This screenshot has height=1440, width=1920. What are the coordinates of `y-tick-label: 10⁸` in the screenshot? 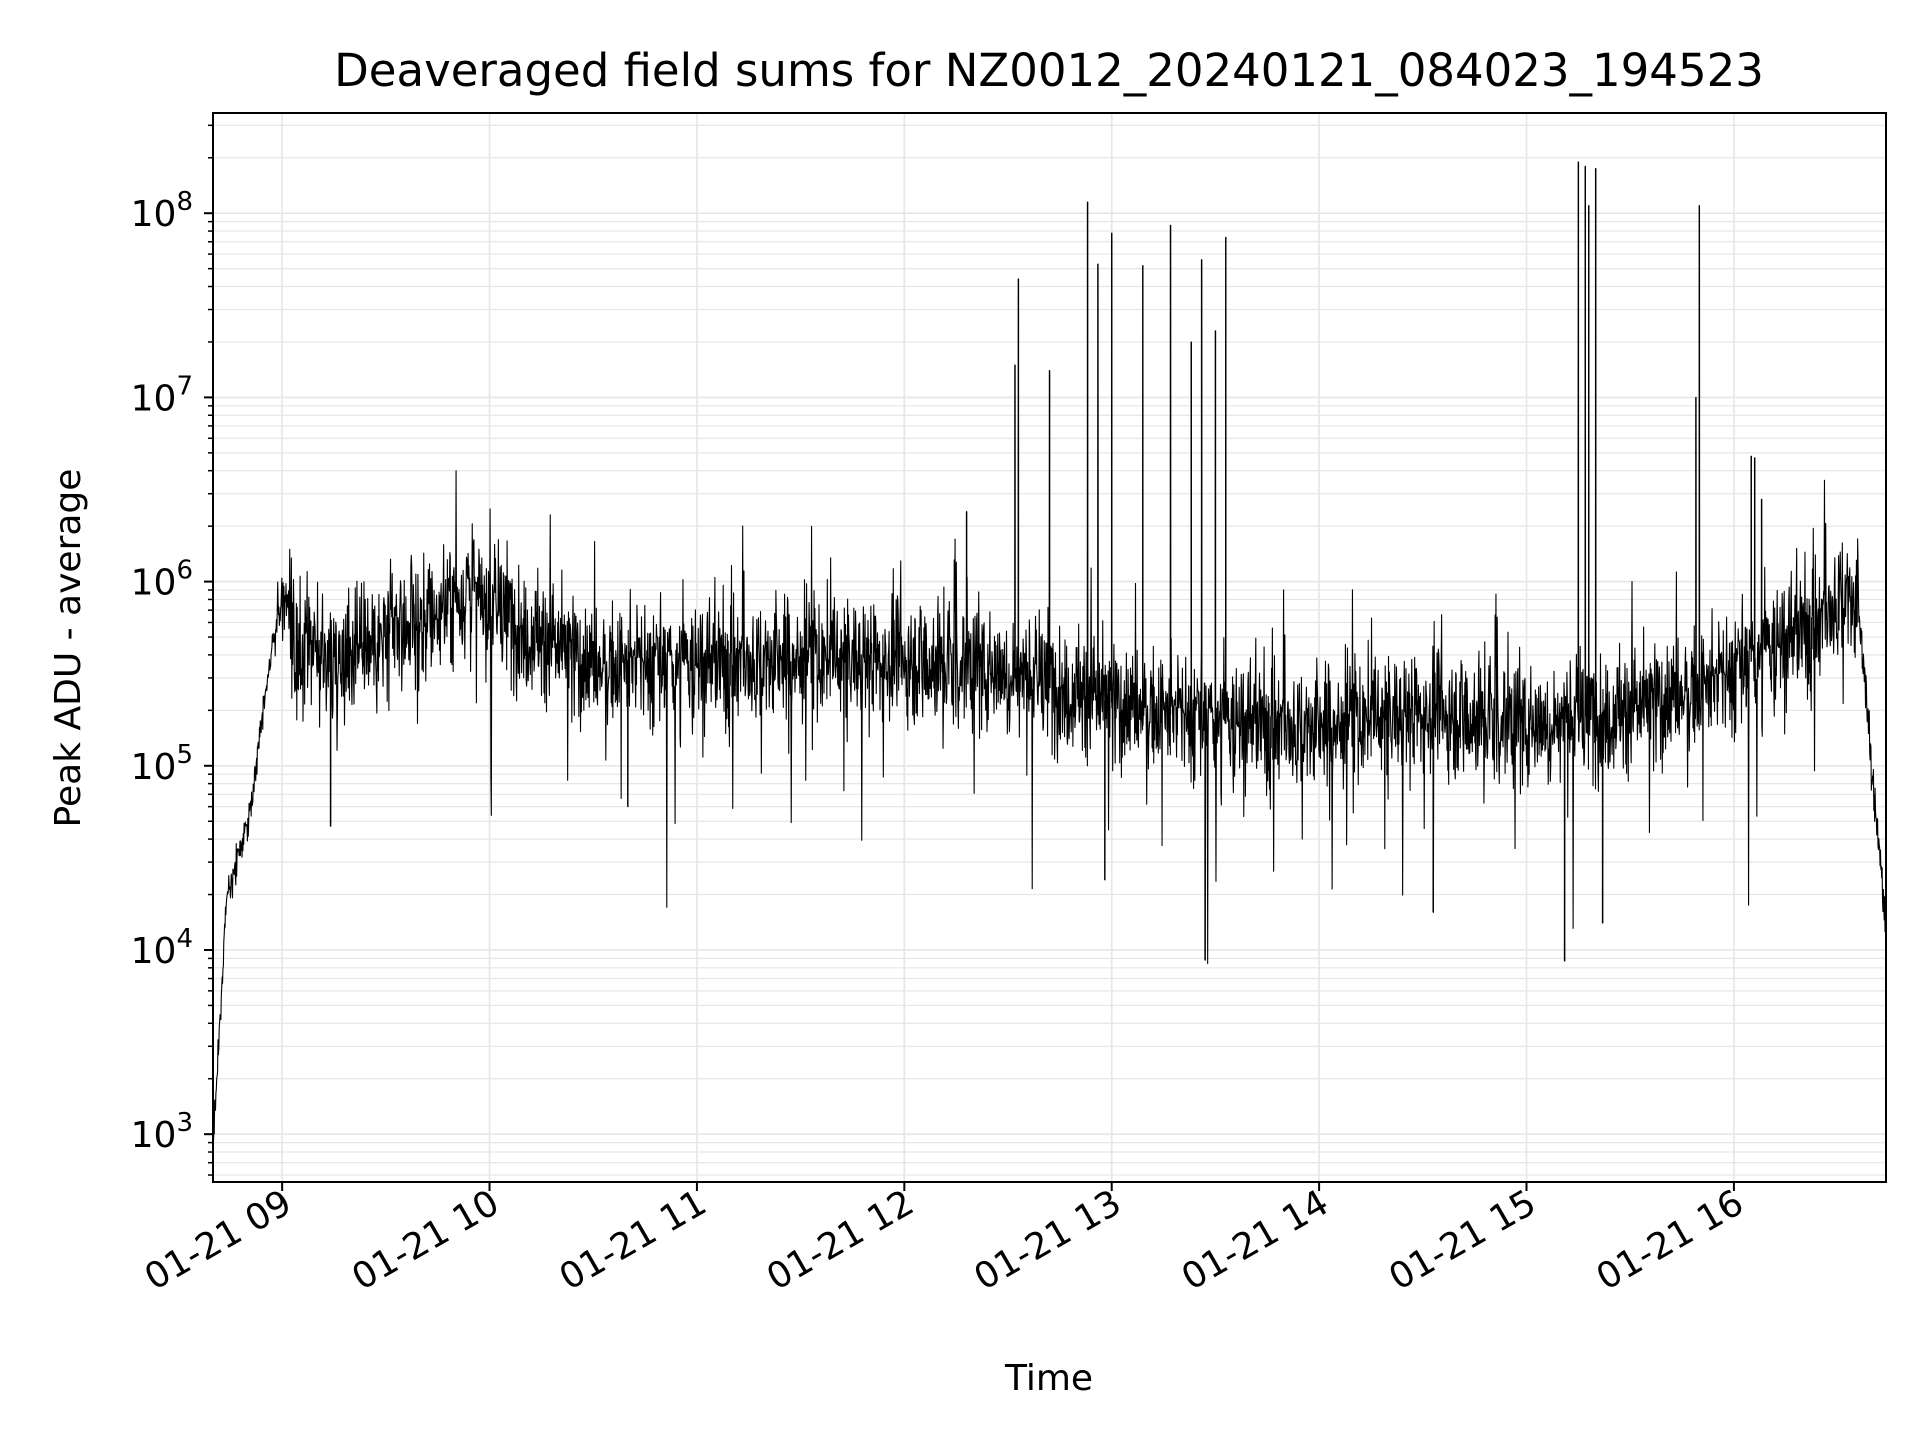 It's located at (162, 211).